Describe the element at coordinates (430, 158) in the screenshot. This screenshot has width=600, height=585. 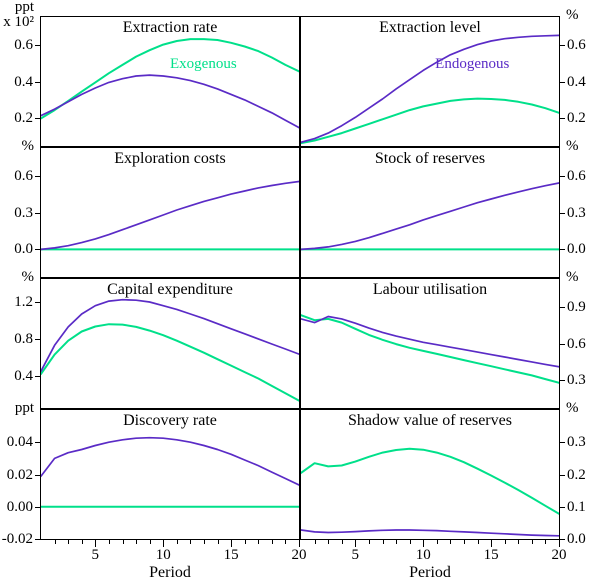
I see `panel-title: Stock of reserves` at that location.